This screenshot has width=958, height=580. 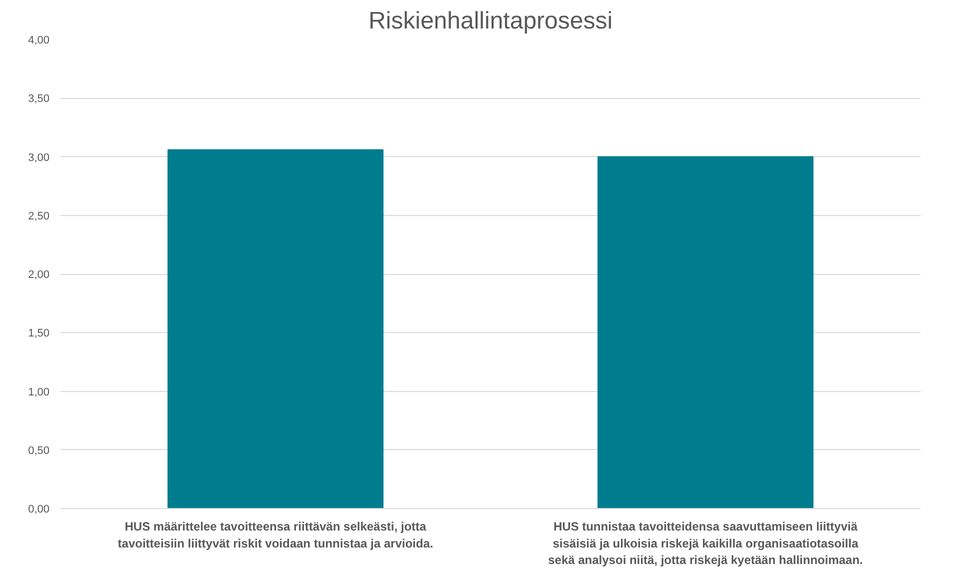 I want to click on y-tick-label: 4,00, so click(x=39, y=40).